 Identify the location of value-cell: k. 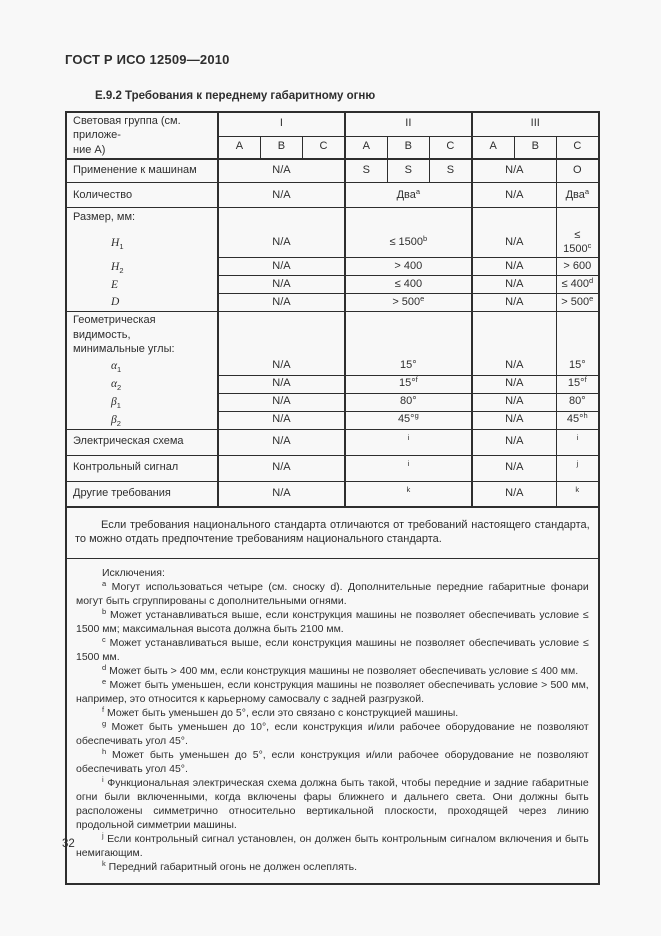
(577, 494).